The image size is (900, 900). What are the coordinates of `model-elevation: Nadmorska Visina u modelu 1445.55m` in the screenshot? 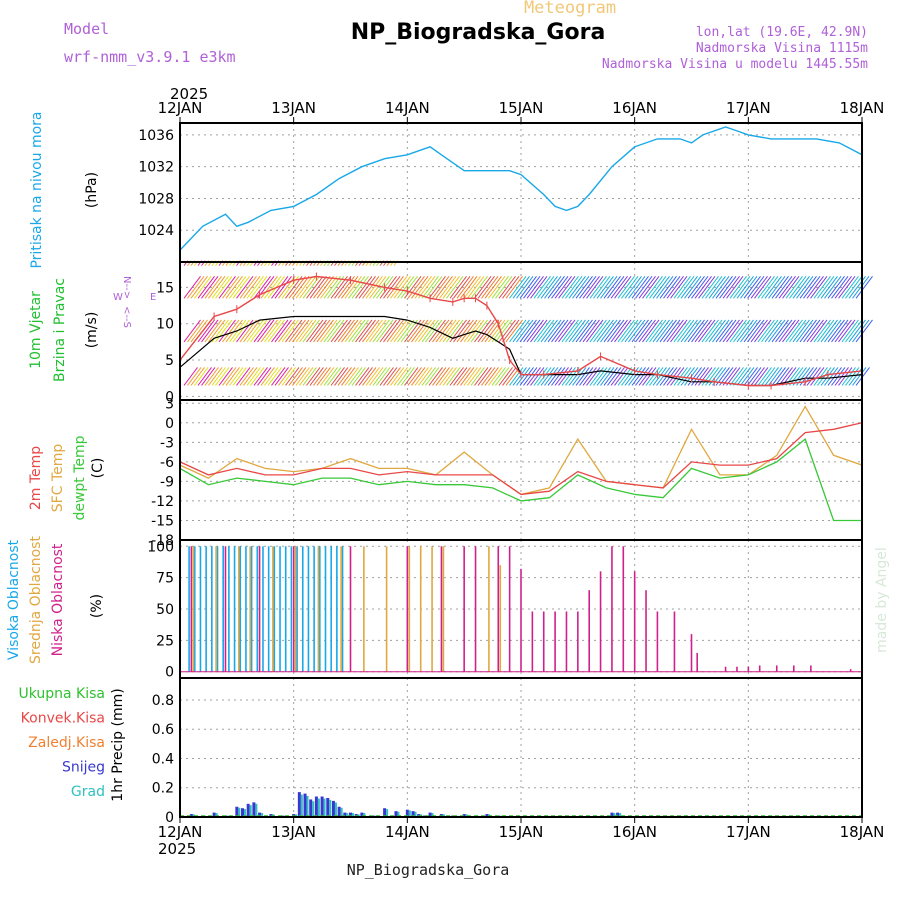 It's located at (734, 64).